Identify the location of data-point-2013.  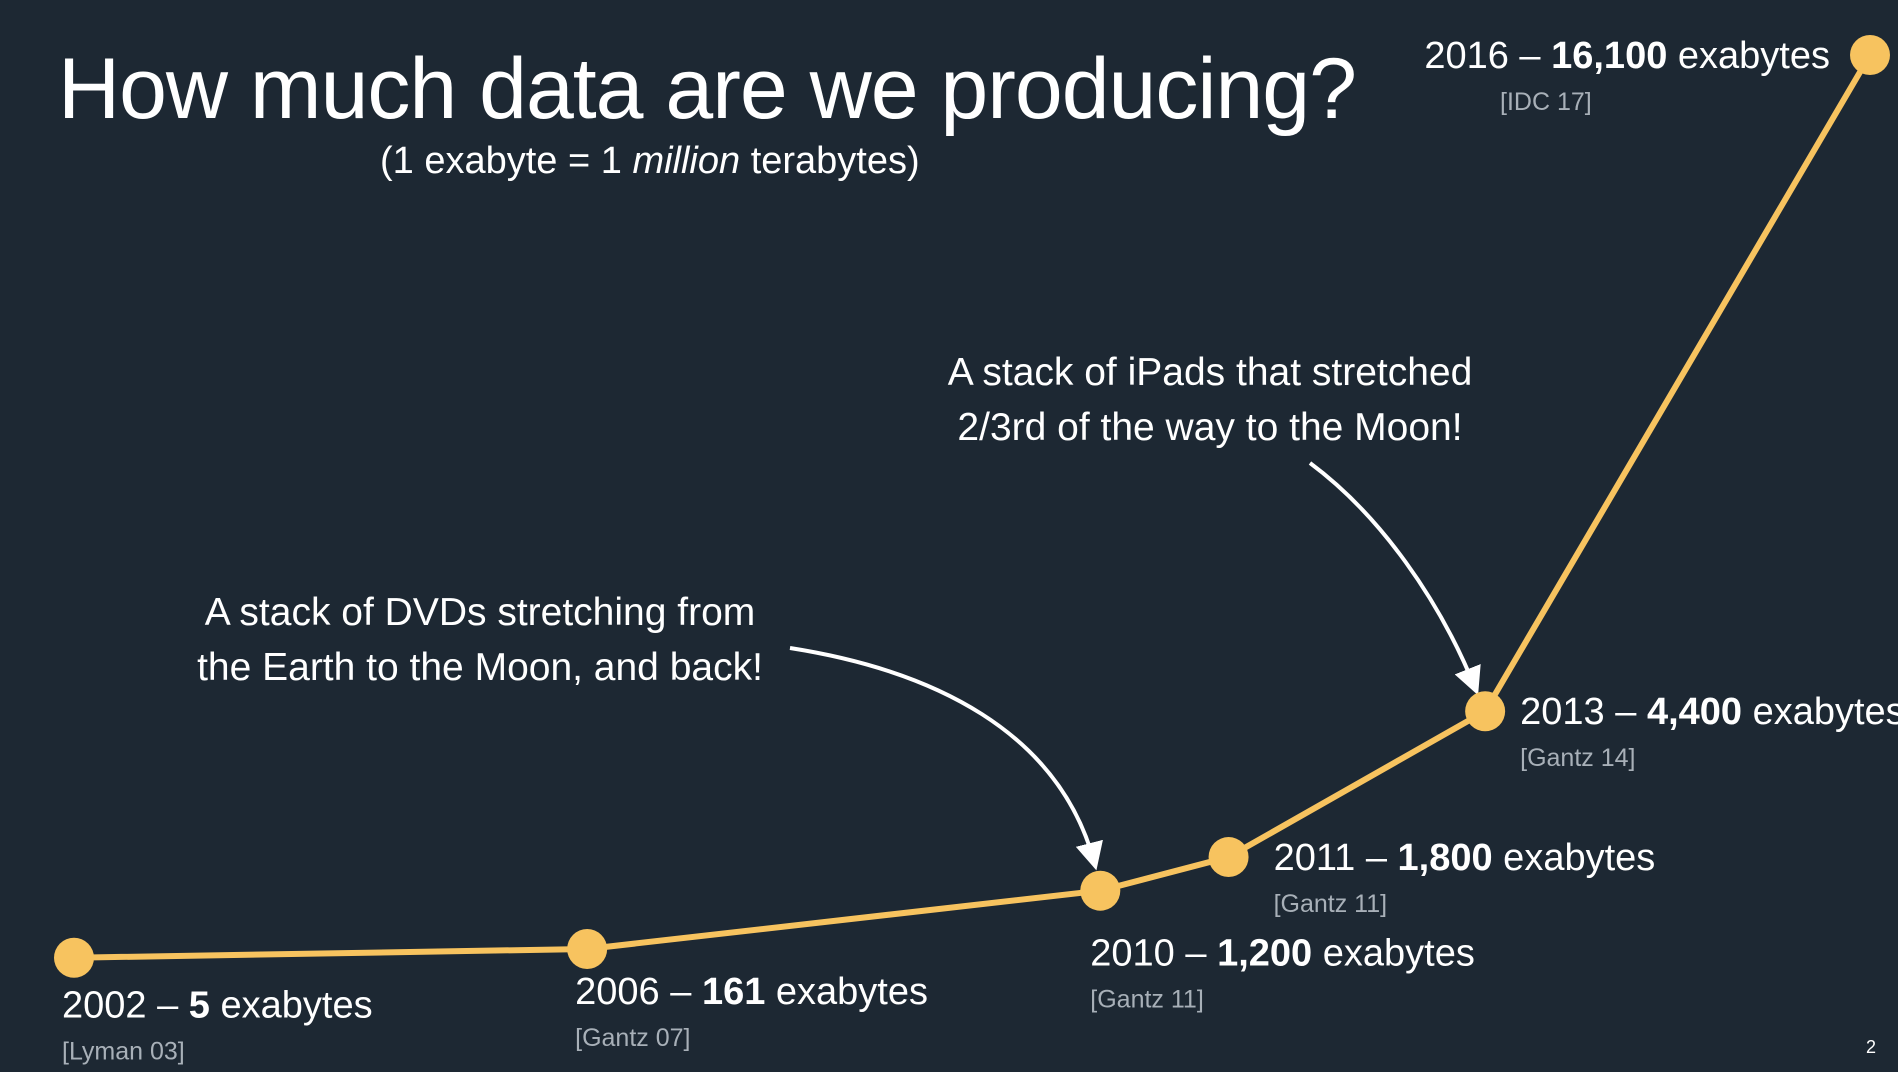
(1485, 711).